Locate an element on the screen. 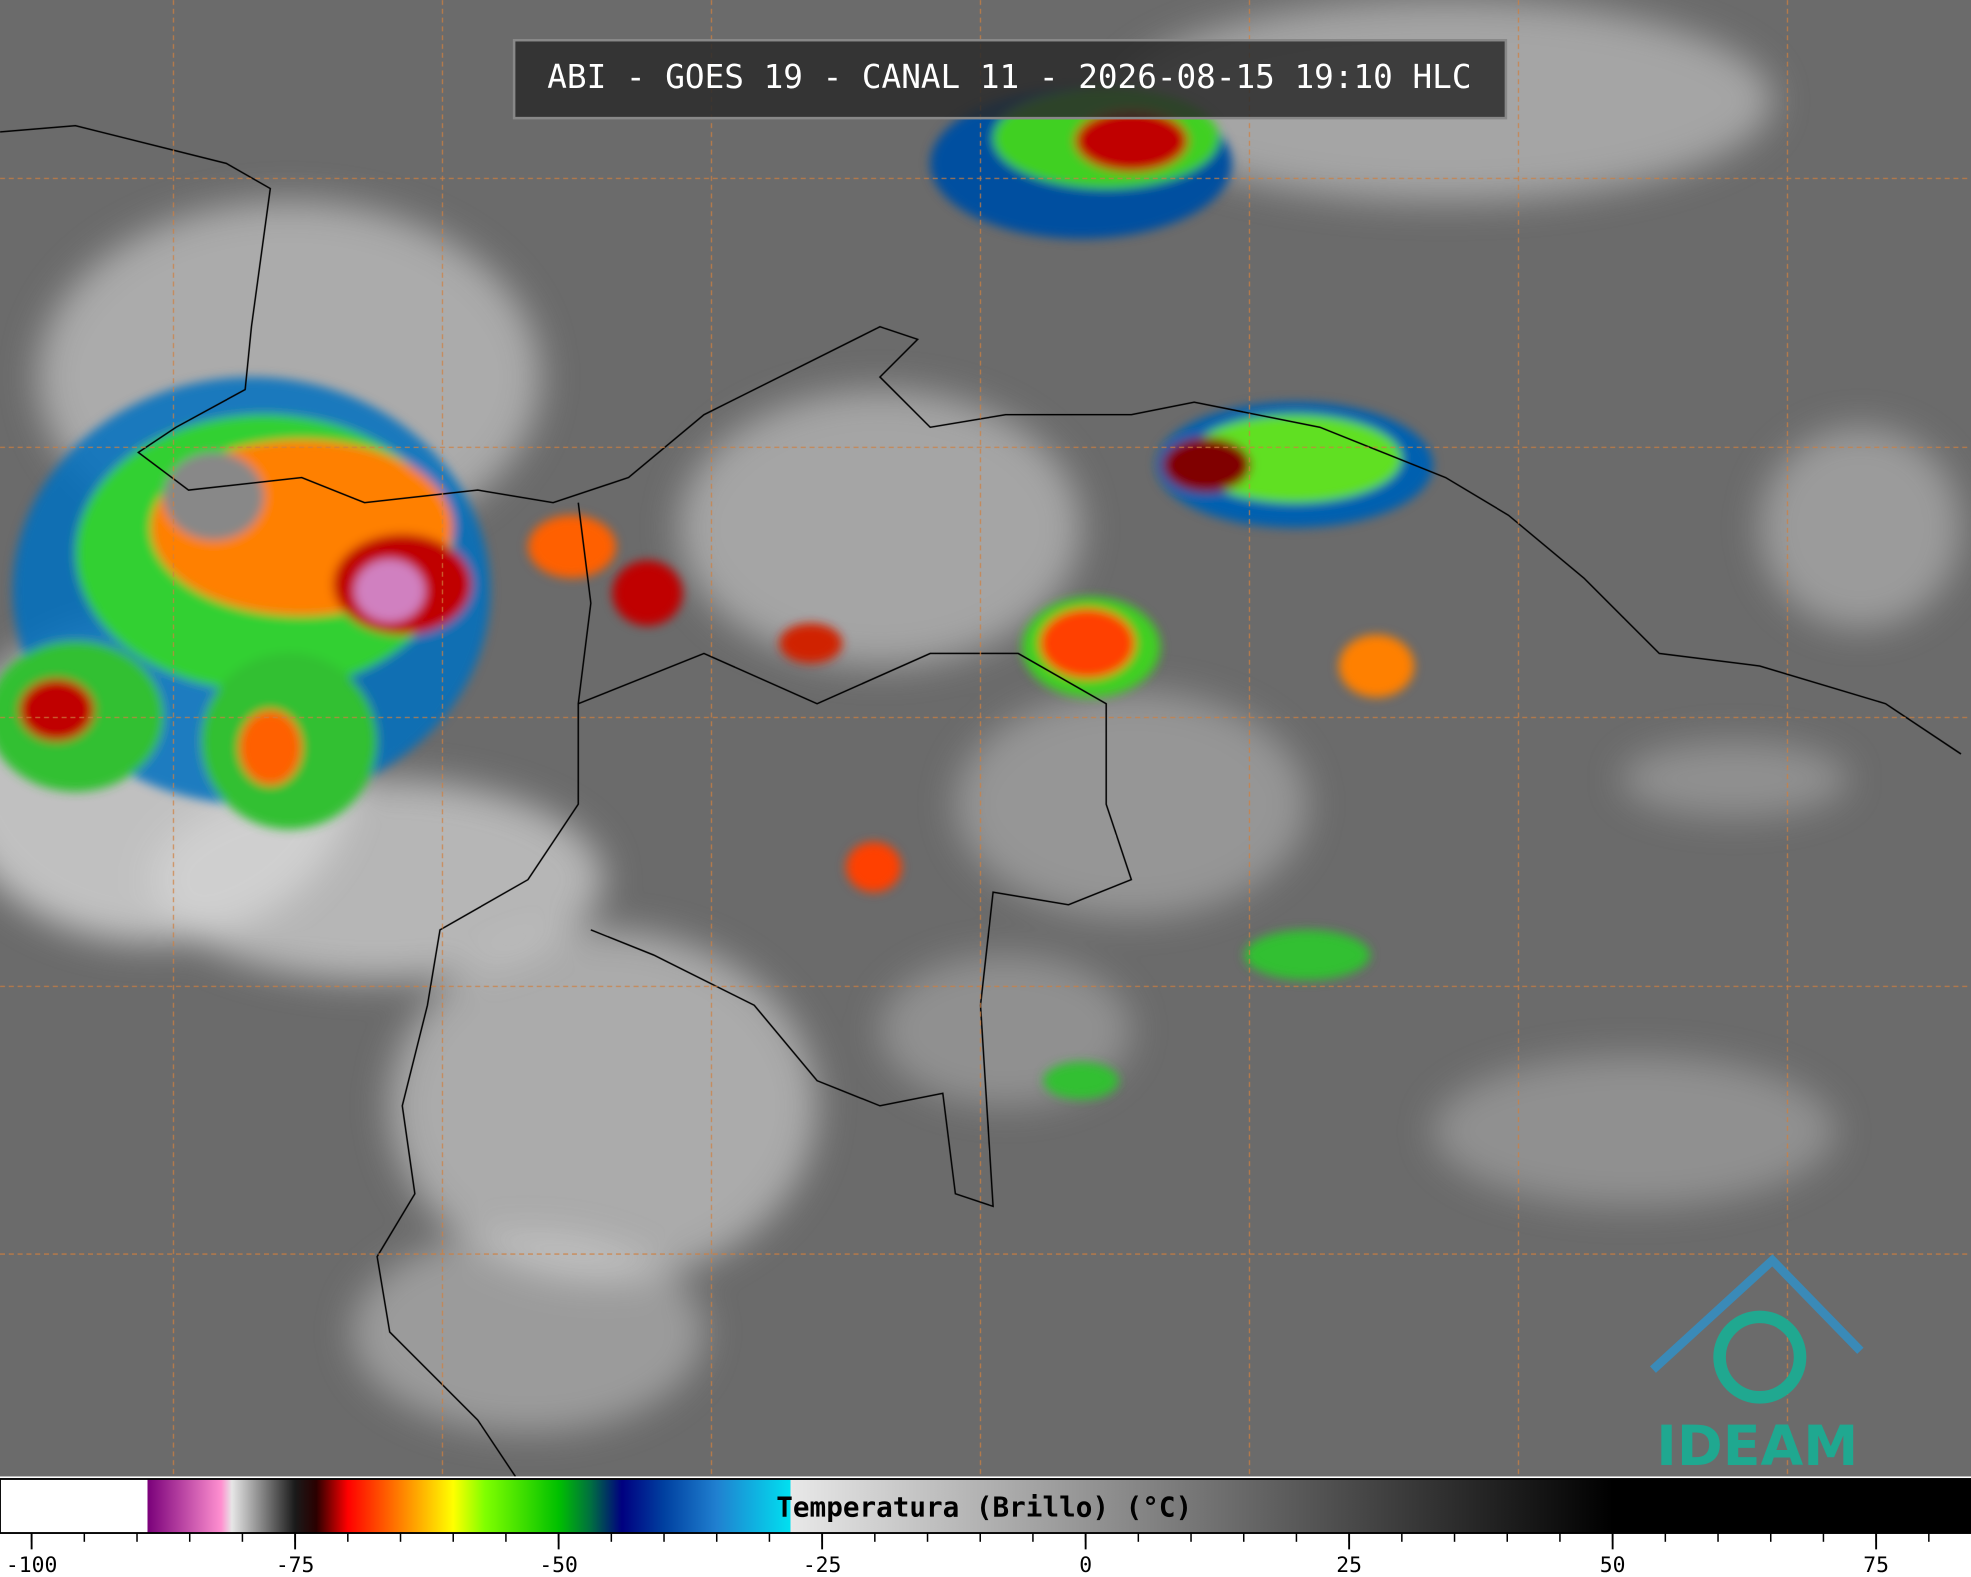 This screenshot has height=1577, width=1971. logo: IDEAM is located at coordinates (1757, 1366).